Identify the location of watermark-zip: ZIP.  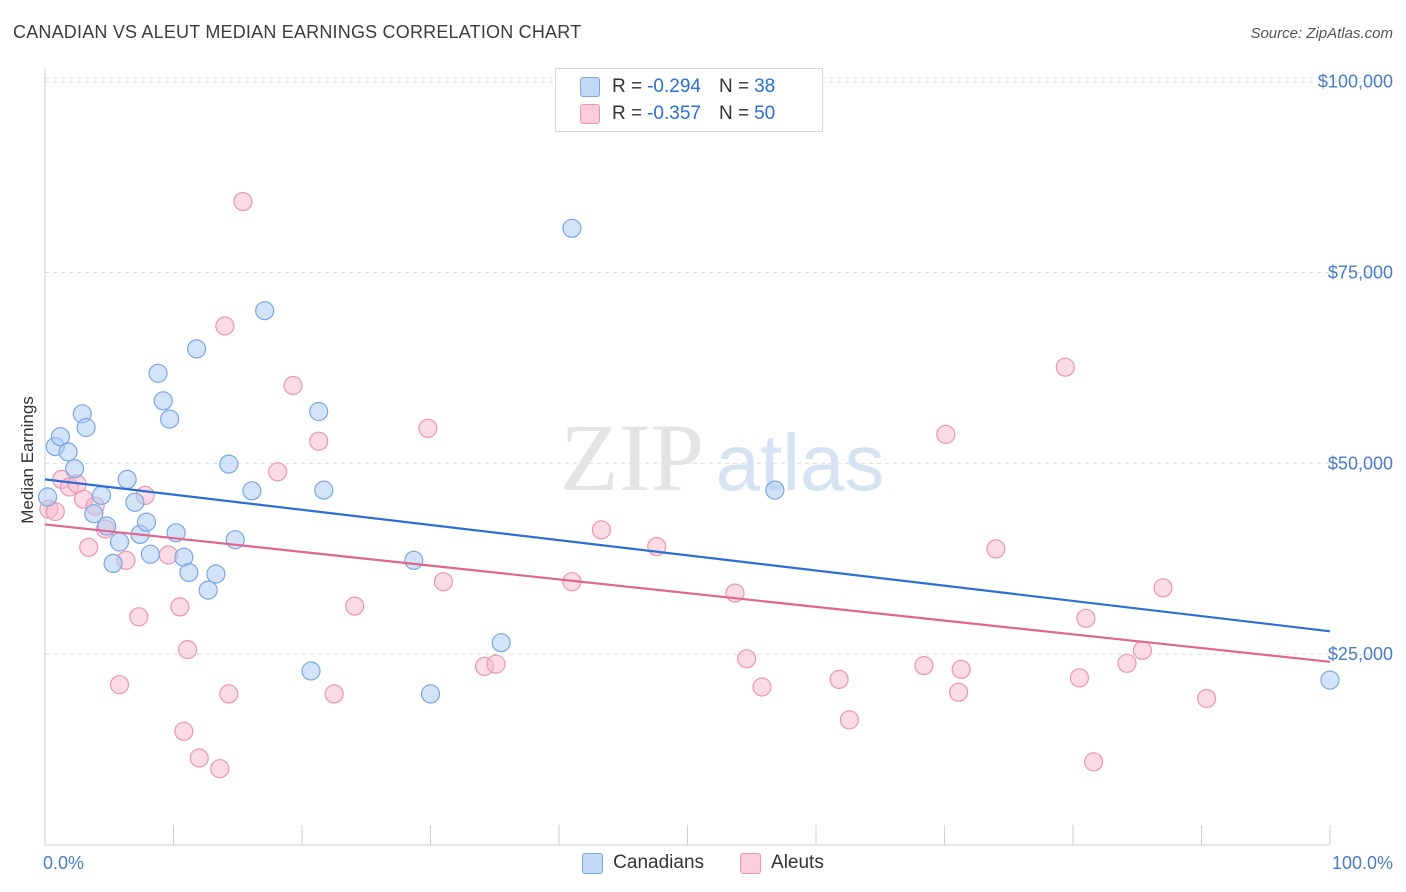
(632, 457).